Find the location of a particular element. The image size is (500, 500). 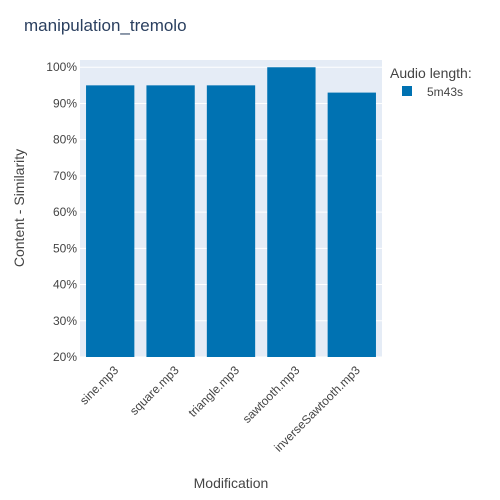

y-tick-label: 70% is located at coordinates (65, 176).